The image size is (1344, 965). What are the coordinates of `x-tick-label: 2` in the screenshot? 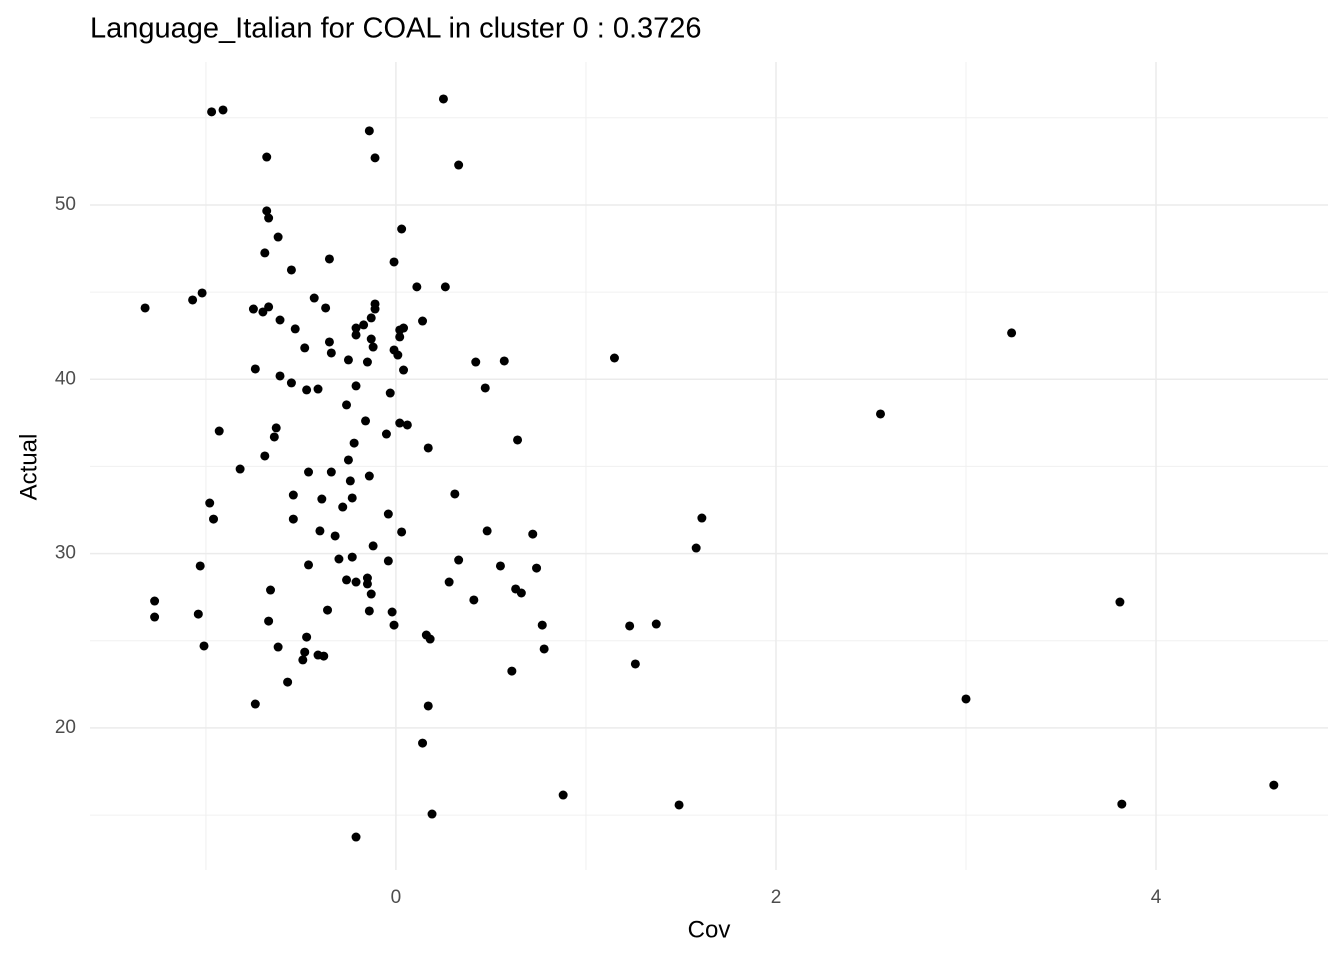 It's located at (776, 897).